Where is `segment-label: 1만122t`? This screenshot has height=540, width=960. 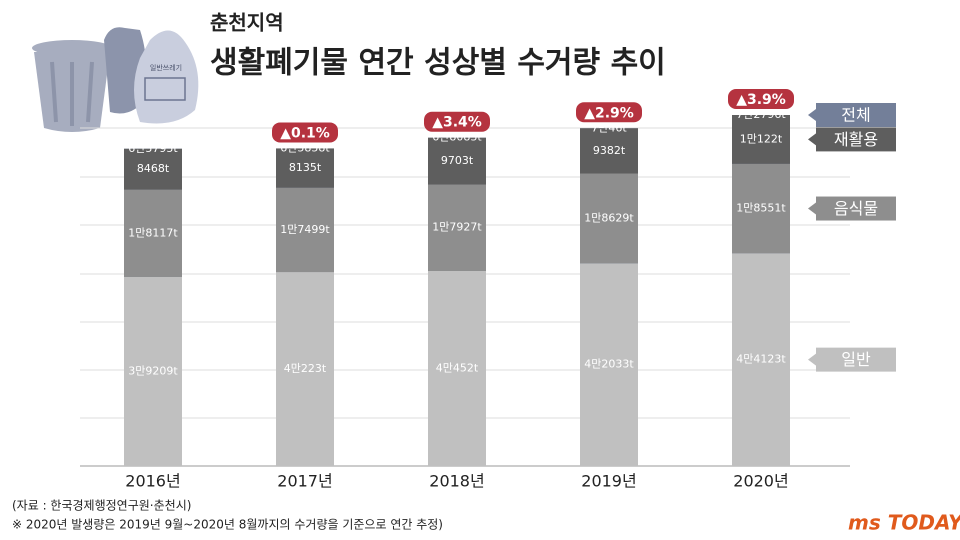 segment-label: 1만122t is located at coordinates (761, 138).